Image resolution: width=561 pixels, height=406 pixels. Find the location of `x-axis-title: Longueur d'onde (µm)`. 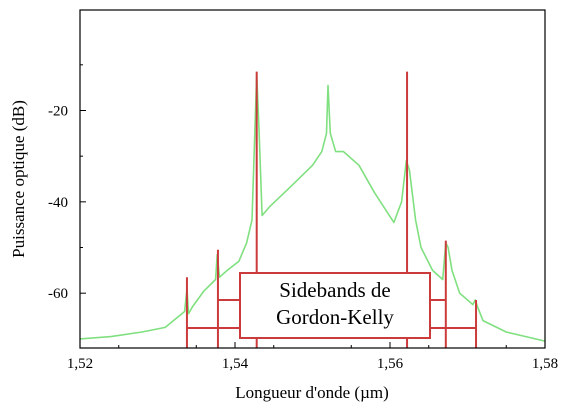

x-axis-title: Longueur d'onde (µm) is located at coordinates (312, 392).